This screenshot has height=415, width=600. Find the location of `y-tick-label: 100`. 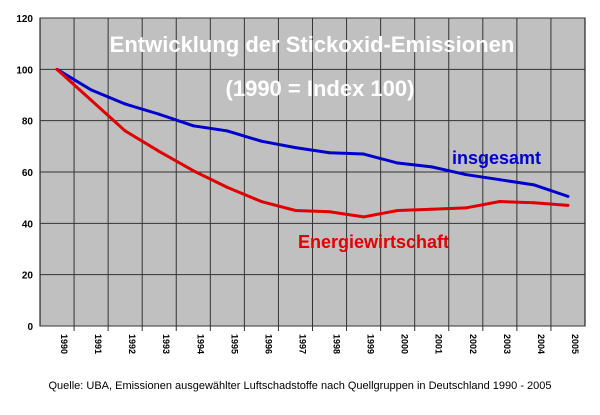

y-tick-label: 100 is located at coordinates (24, 70).